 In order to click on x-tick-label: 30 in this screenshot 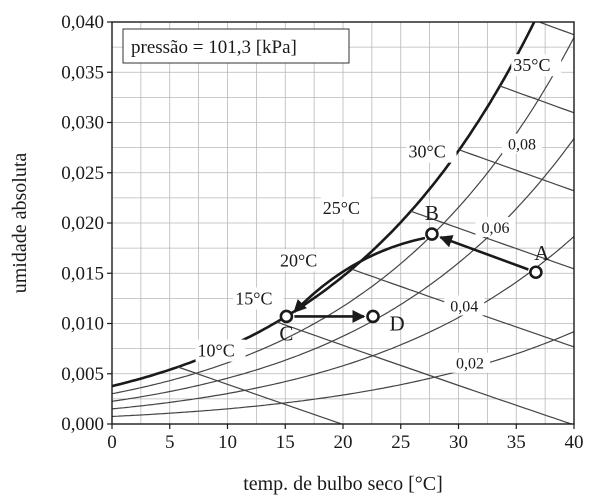, I will do `click(458, 442)`.